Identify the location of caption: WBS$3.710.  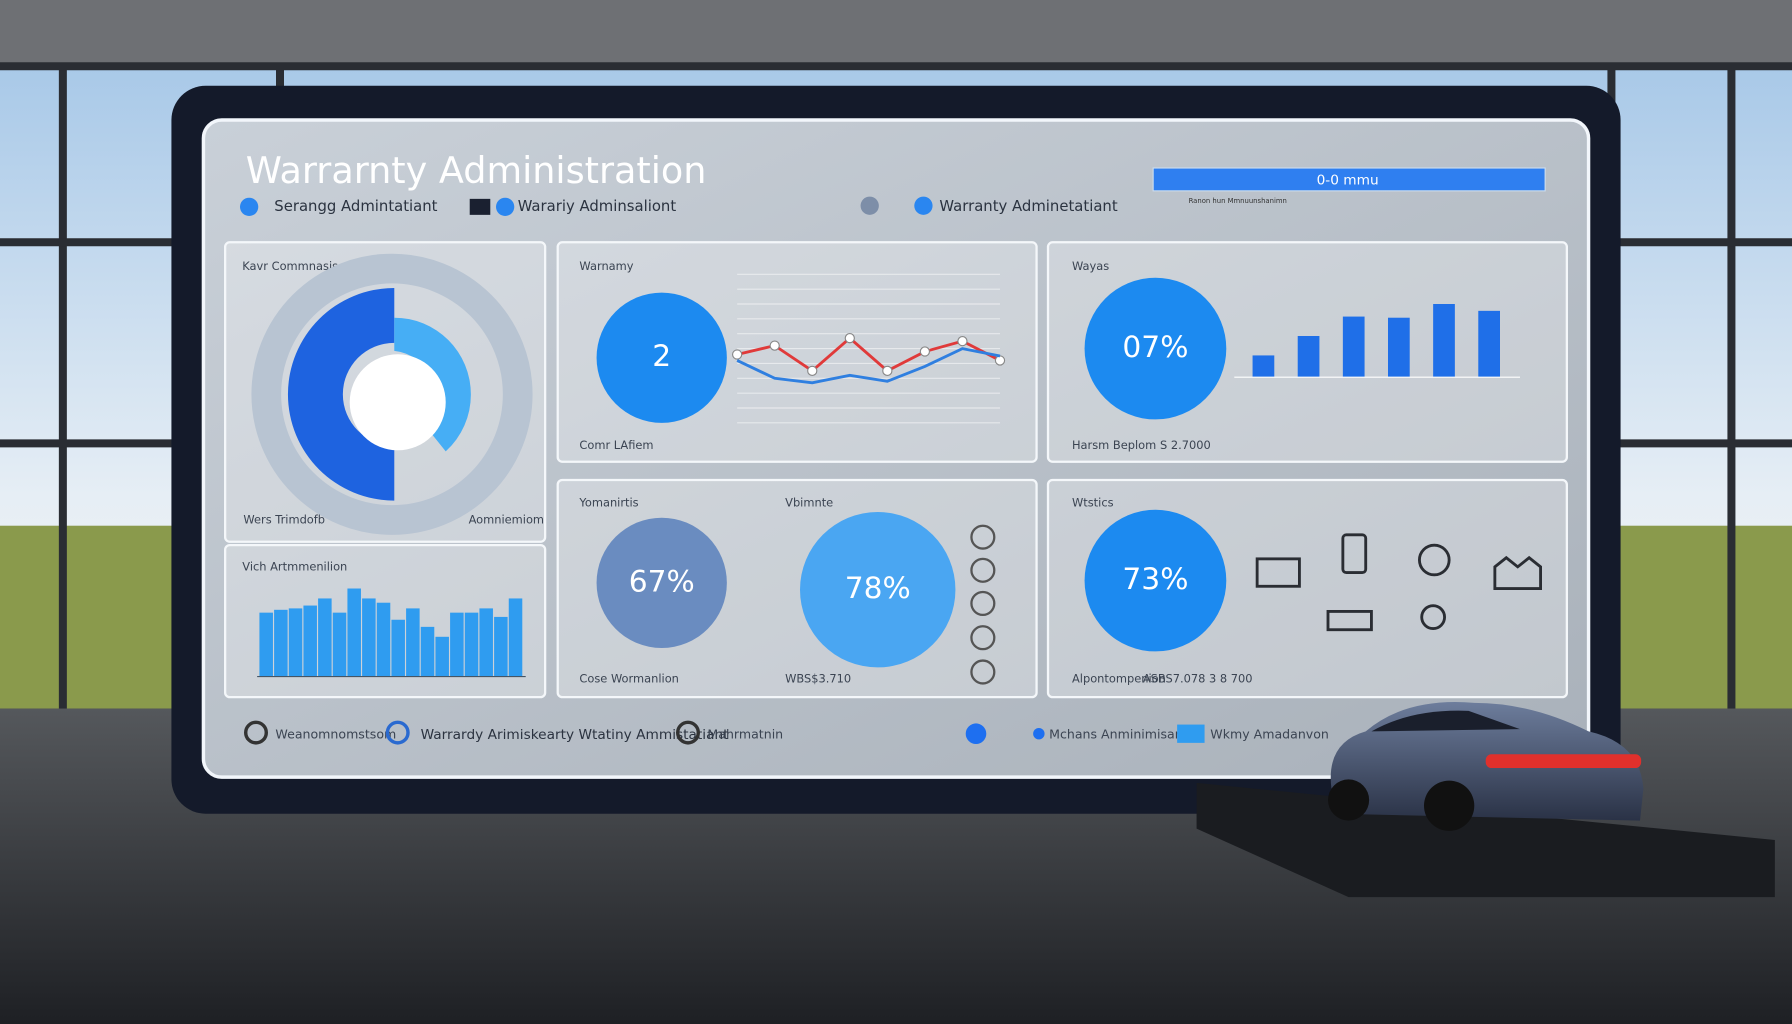
(818, 678).